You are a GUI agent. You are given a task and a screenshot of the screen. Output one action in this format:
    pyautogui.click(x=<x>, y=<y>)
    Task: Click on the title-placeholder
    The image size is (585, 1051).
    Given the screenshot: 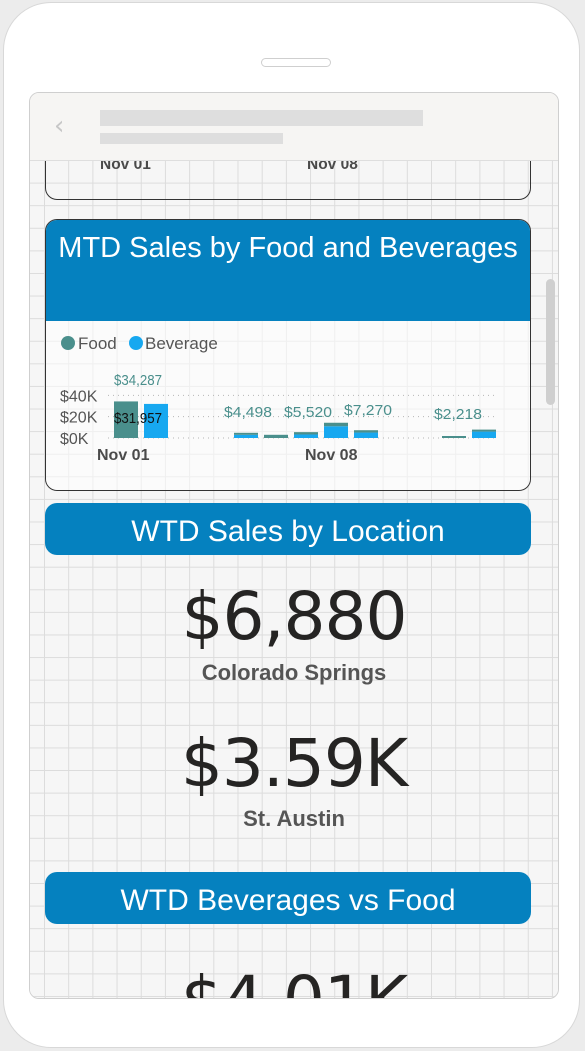 What is the action you would take?
    pyautogui.click(x=261, y=118)
    